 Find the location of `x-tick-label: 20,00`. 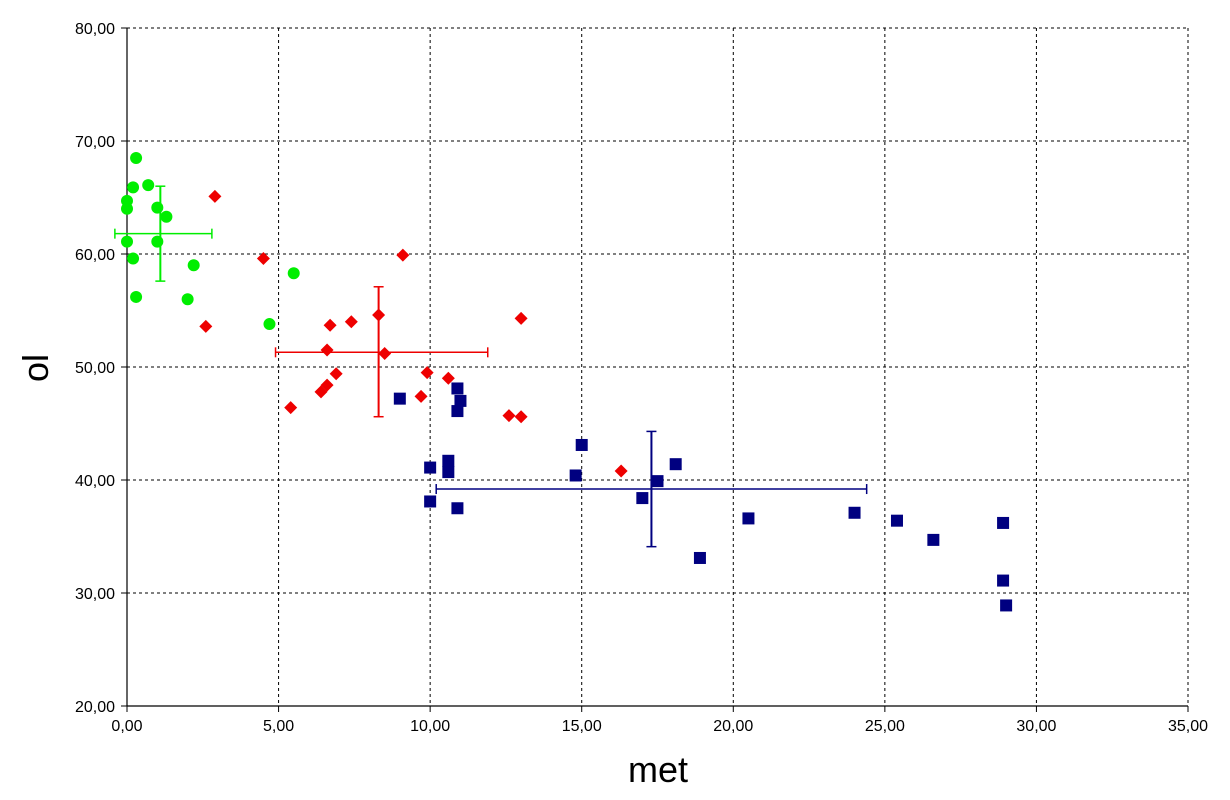

x-tick-label: 20,00 is located at coordinates (733, 726).